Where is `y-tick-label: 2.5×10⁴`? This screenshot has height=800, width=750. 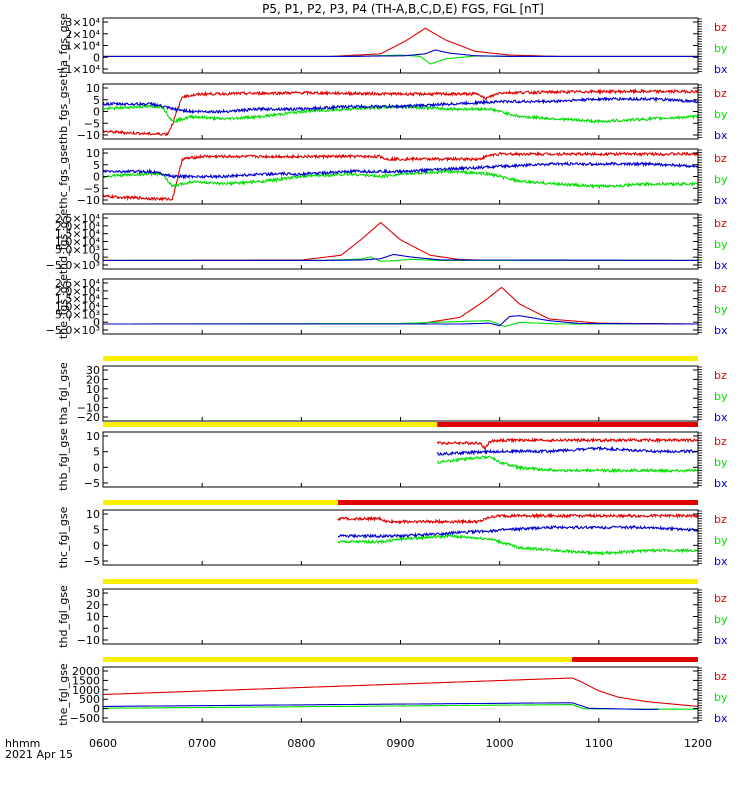
y-tick-label: 2.5×10⁴ is located at coordinates (78, 283).